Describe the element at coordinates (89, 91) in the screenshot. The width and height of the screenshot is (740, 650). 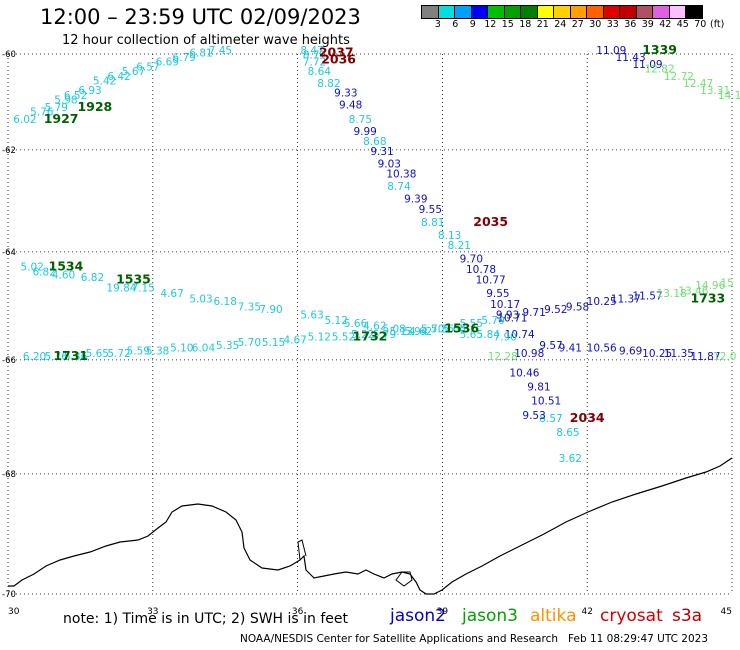
I see `wave-height-value: 6.93` at that location.